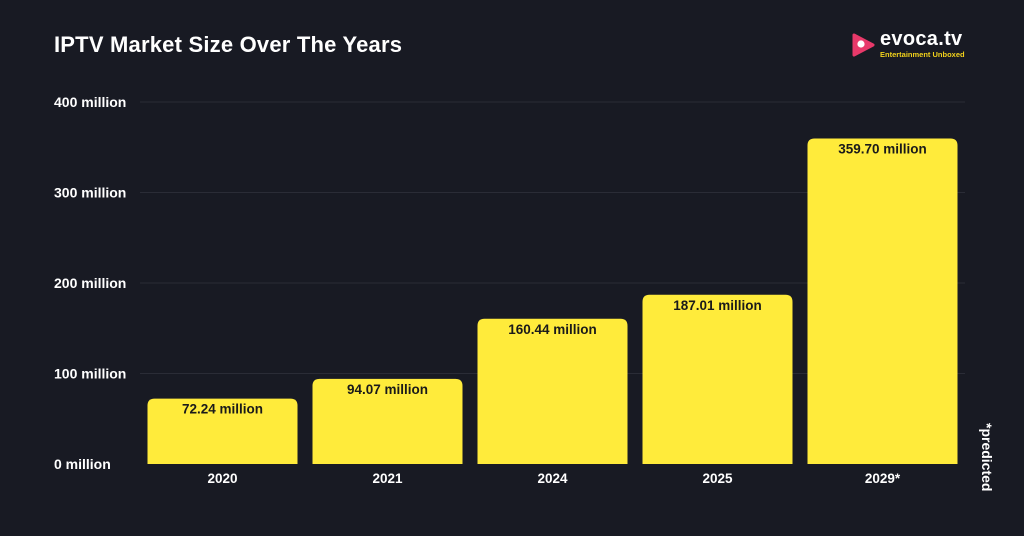 Image resolution: width=1024 pixels, height=536 pixels. What do you see at coordinates (387, 389) in the screenshot?
I see `bar-value-label: 94.07 million` at bounding box center [387, 389].